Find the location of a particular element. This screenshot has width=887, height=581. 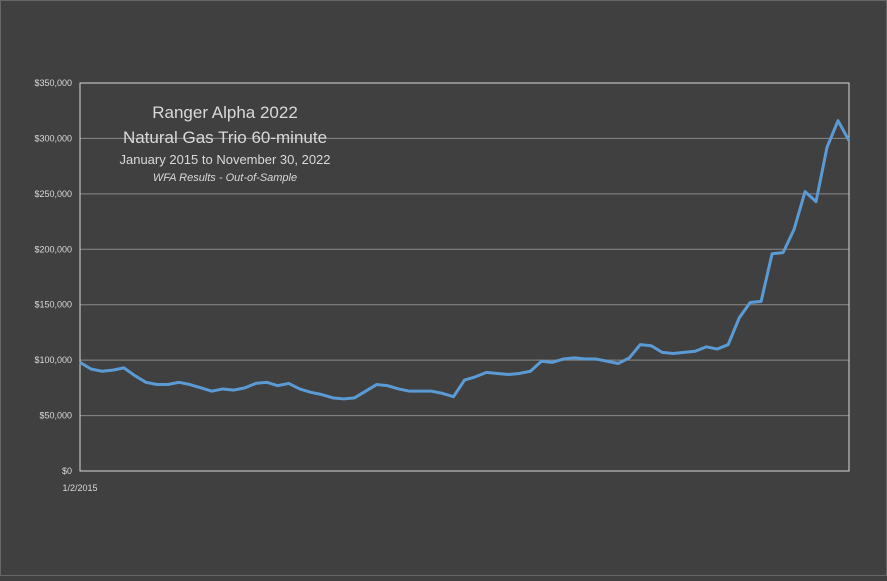

y-tick-label: $250,000 is located at coordinates (53, 194).